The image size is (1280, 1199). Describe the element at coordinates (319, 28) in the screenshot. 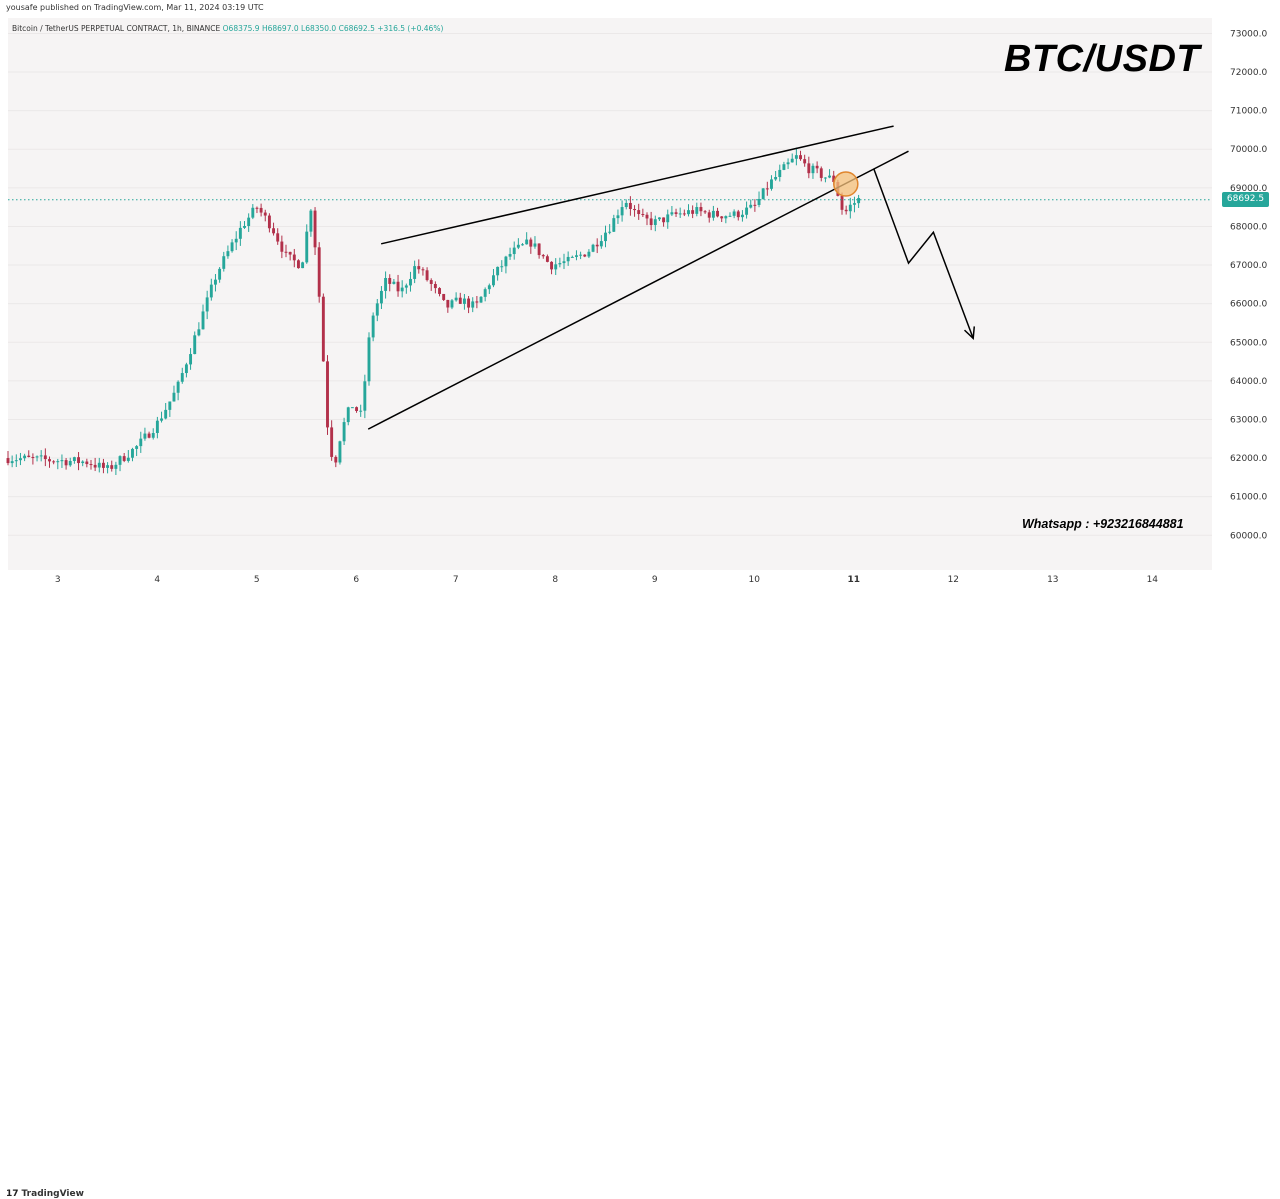

I see `ohlc-low: L68350.0` at that location.